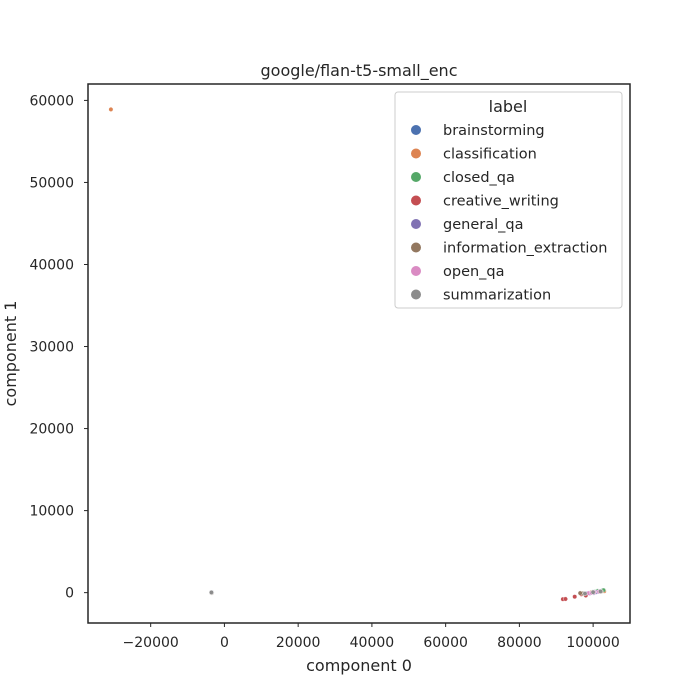 The image size is (700, 700). What do you see at coordinates (416, 294) in the screenshot?
I see `legend-marker-summarization` at bounding box center [416, 294].